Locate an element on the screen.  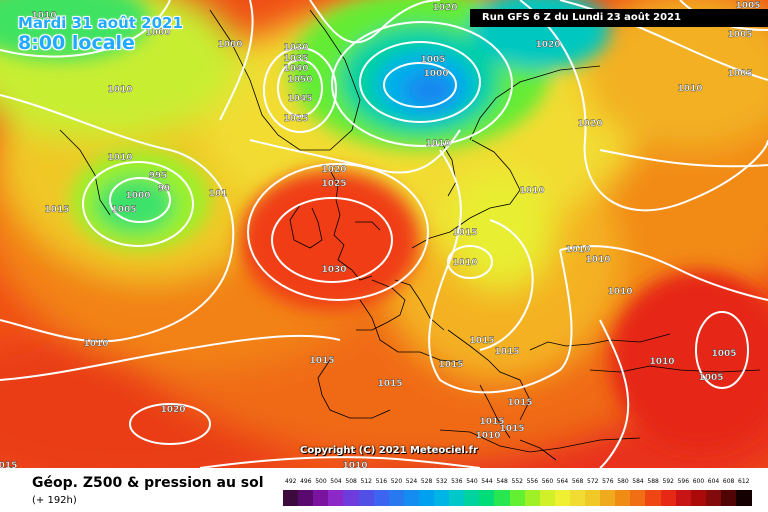
legend-tick: 564 is located at coordinates (562, 481).